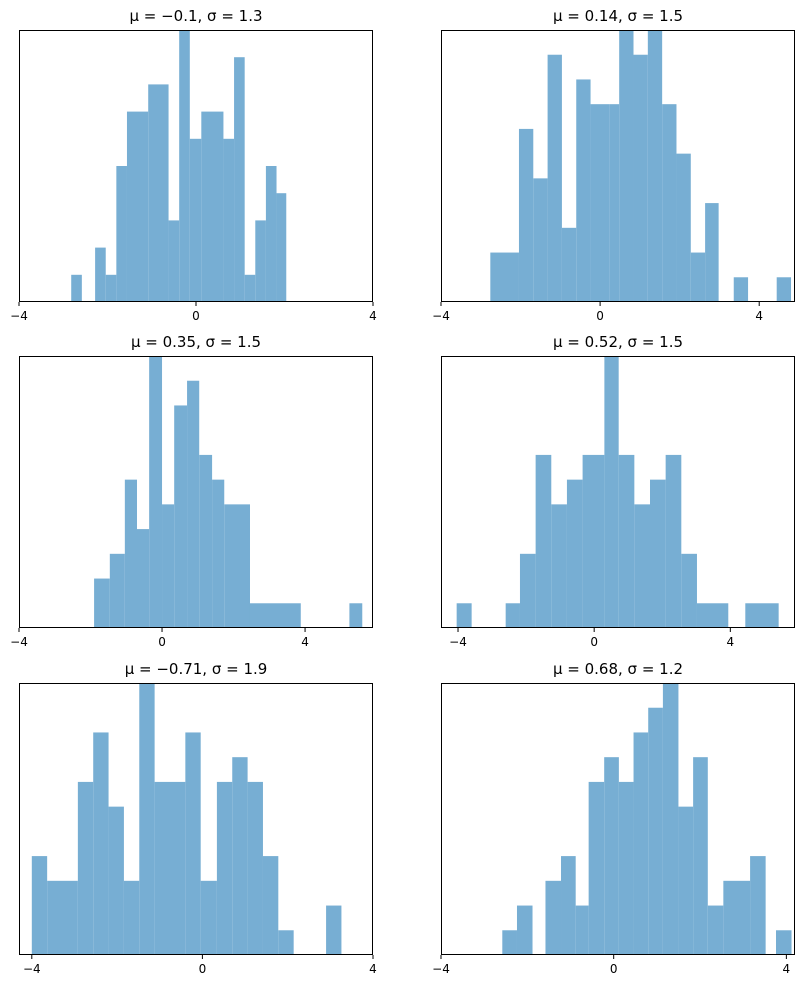  Describe the element at coordinates (618, 669) in the screenshot. I see `panel-title: μ = 0.68, σ = 1.2` at that location.